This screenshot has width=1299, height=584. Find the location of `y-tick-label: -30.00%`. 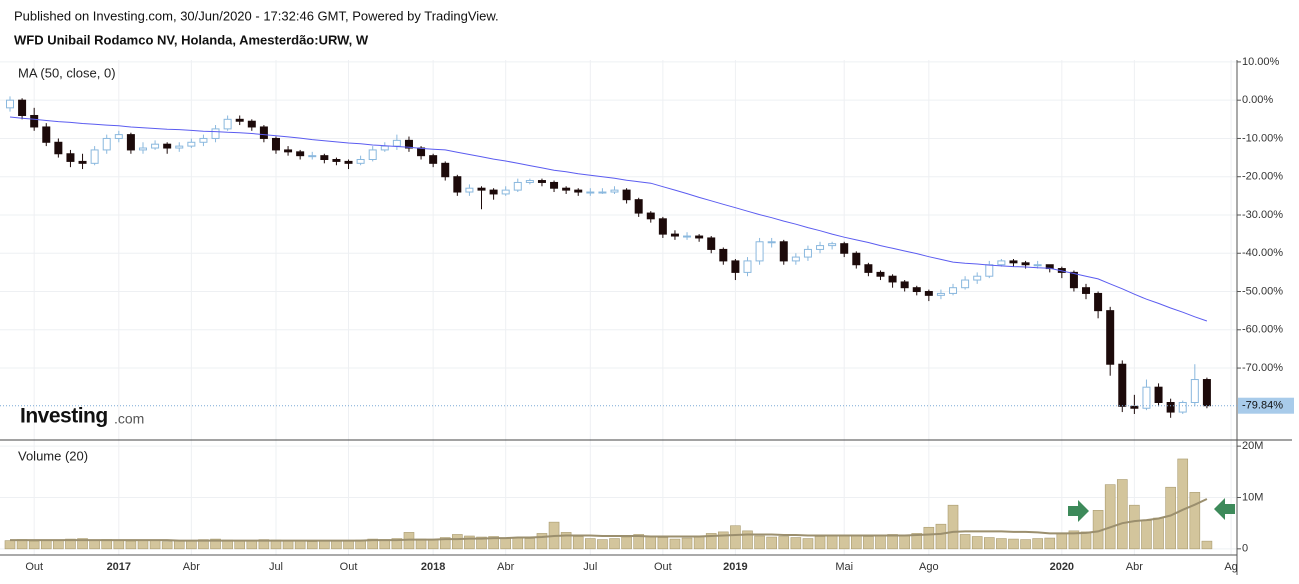

y-tick-label: -30.00% is located at coordinates (1262, 215).